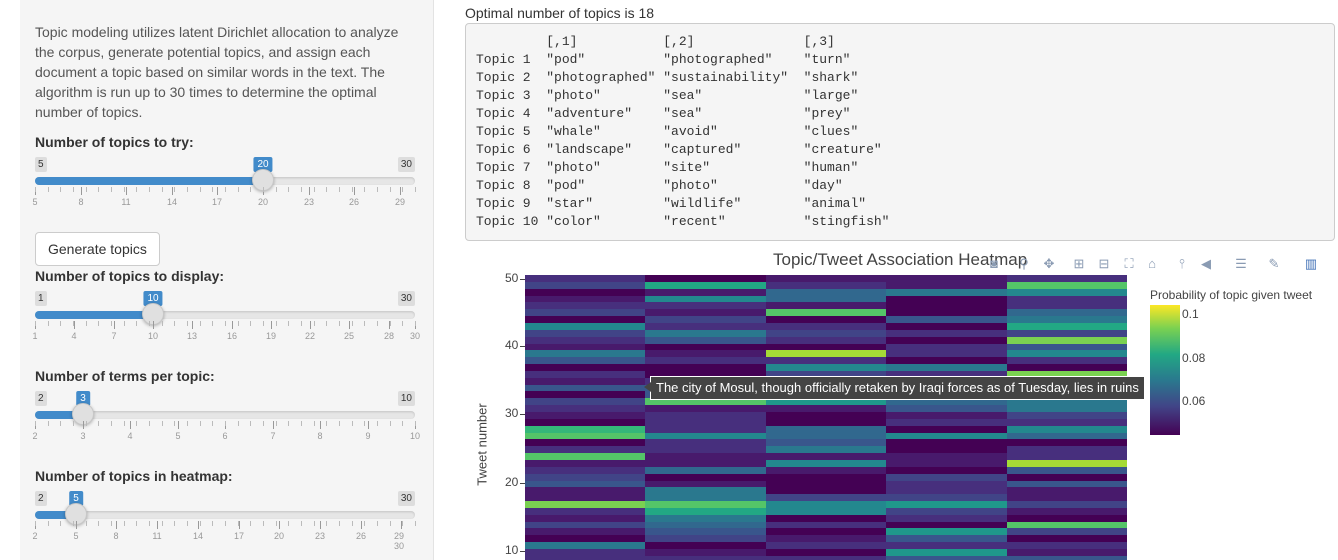  I want to click on zoom-in-icon: ⊞, so click(1079, 263).